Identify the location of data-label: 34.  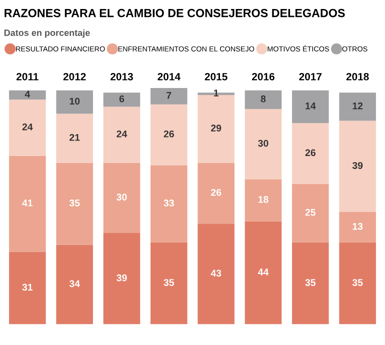
(74, 284).